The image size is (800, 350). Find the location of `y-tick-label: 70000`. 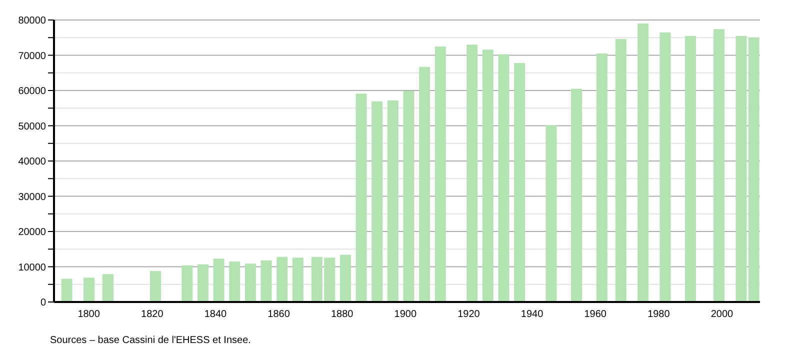

y-tick-label: 70000 is located at coordinates (32, 56).